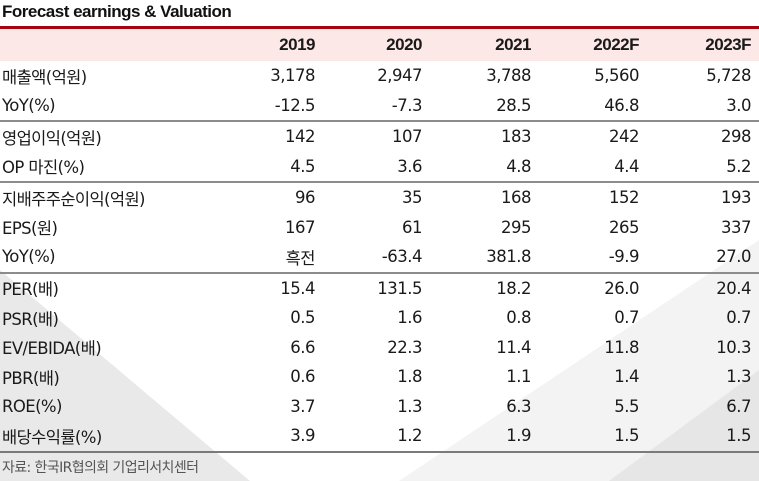  What do you see at coordinates (624, 137) in the screenshot?
I see `table-cell: 242` at bounding box center [624, 137].